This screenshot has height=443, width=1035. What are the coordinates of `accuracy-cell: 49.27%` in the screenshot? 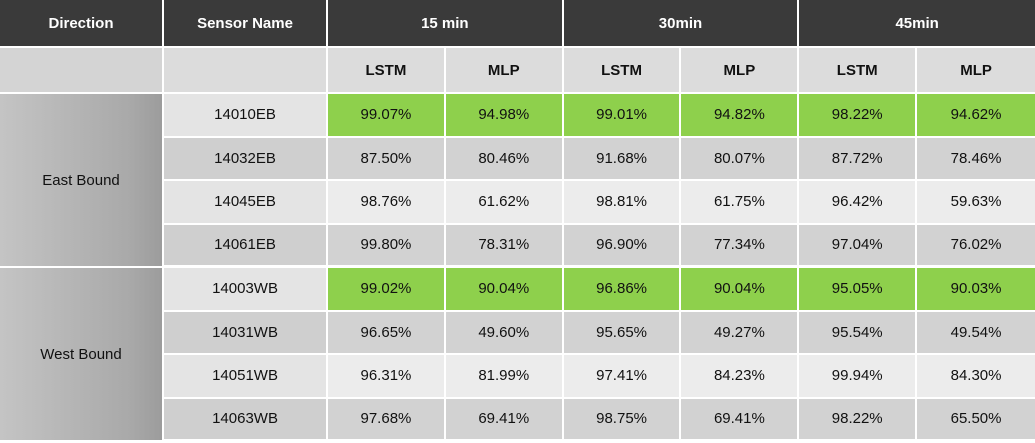 It's located at (740, 333).